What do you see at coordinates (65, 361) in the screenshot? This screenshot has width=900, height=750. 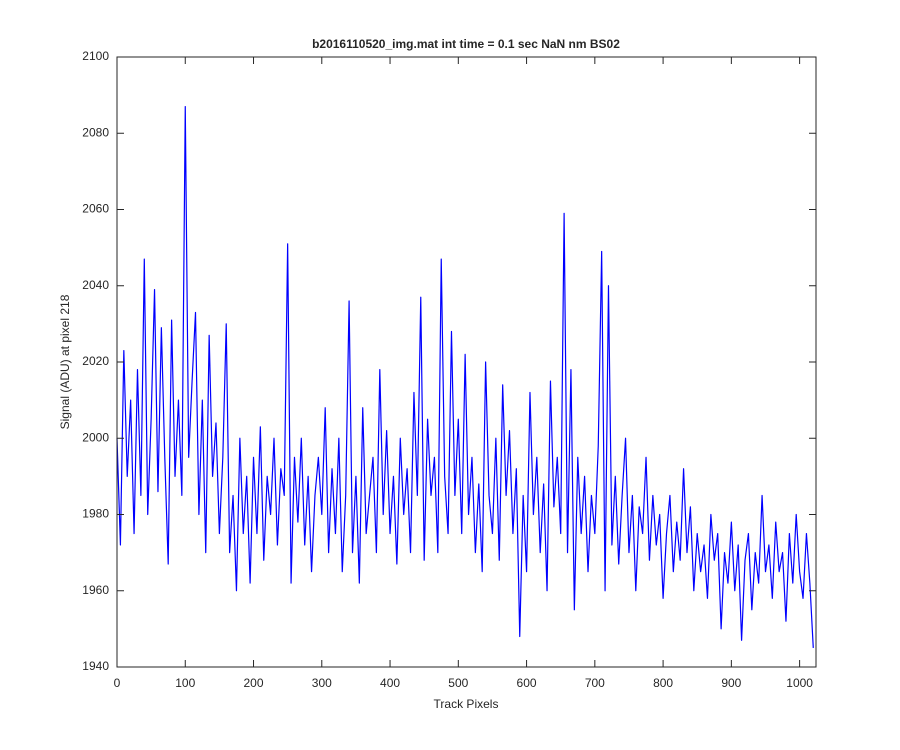 I see `y-axis-label: Signal (ADU) at pixel 218` at bounding box center [65, 361].